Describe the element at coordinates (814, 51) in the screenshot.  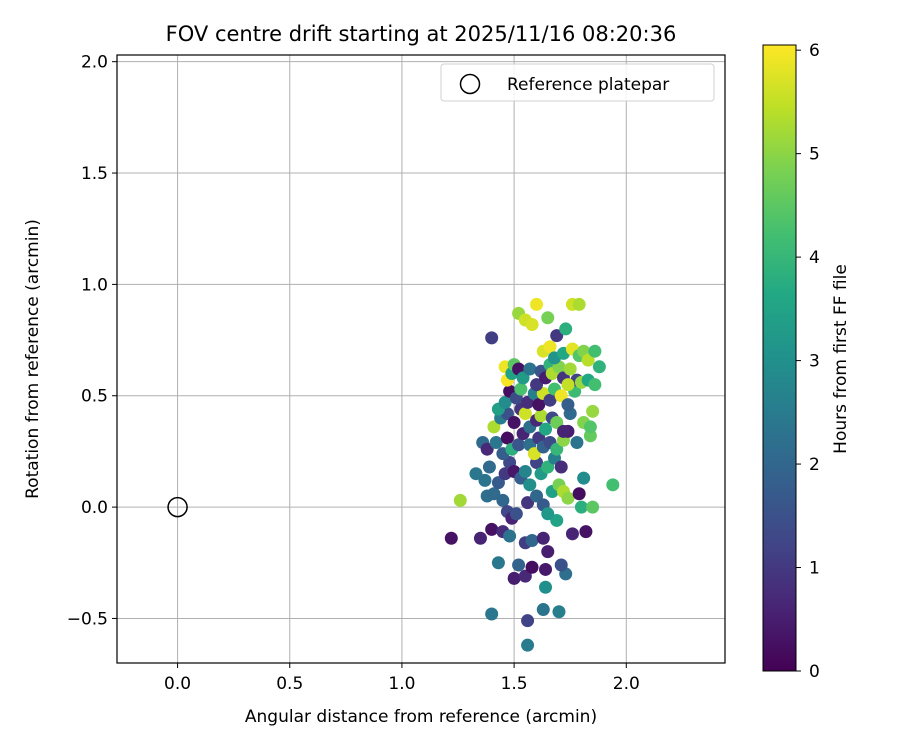
I see `colorbar-tick-label: 6` at that location.